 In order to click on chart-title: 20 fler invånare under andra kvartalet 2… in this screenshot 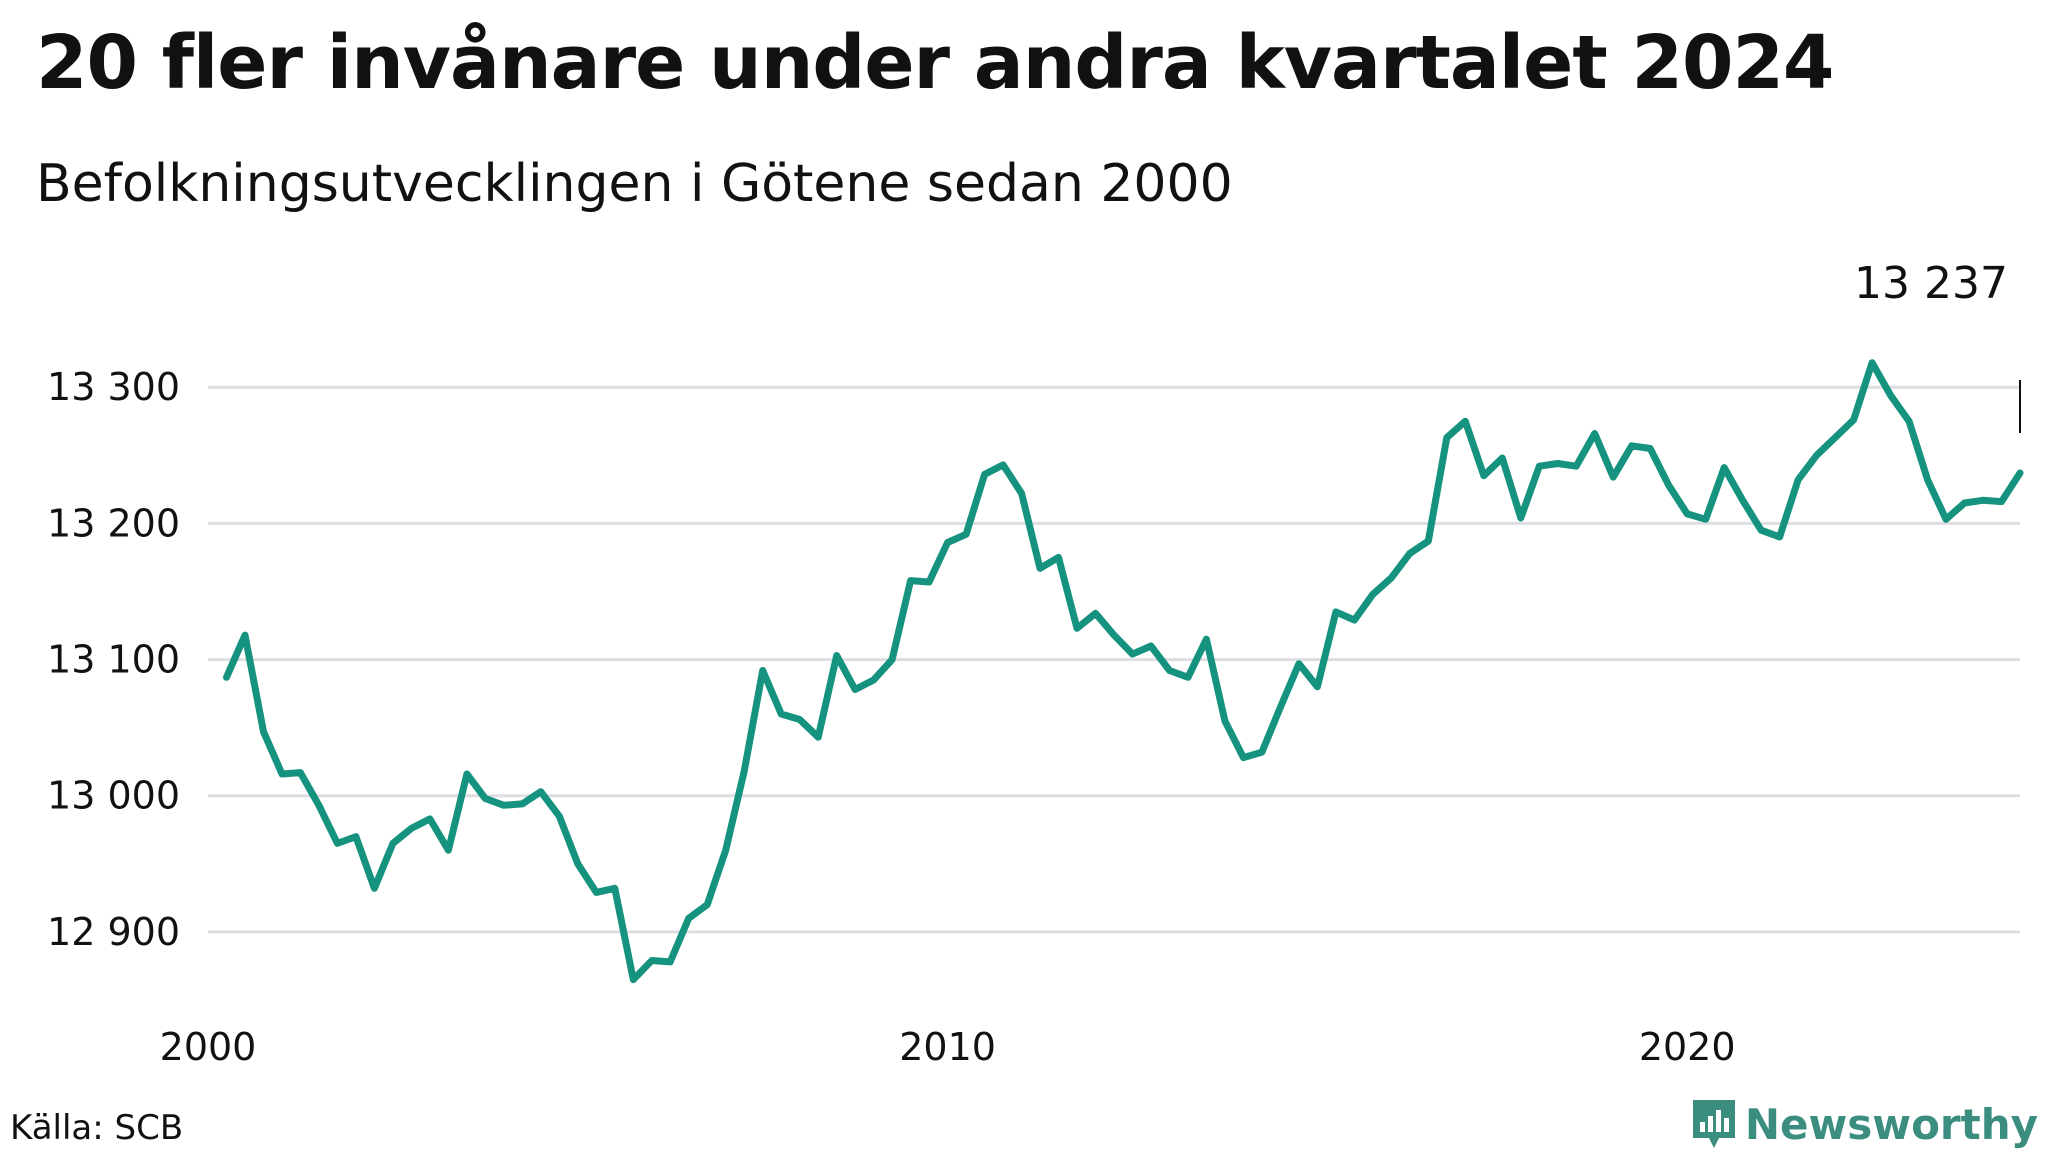, I will do `click(935, 63)`.